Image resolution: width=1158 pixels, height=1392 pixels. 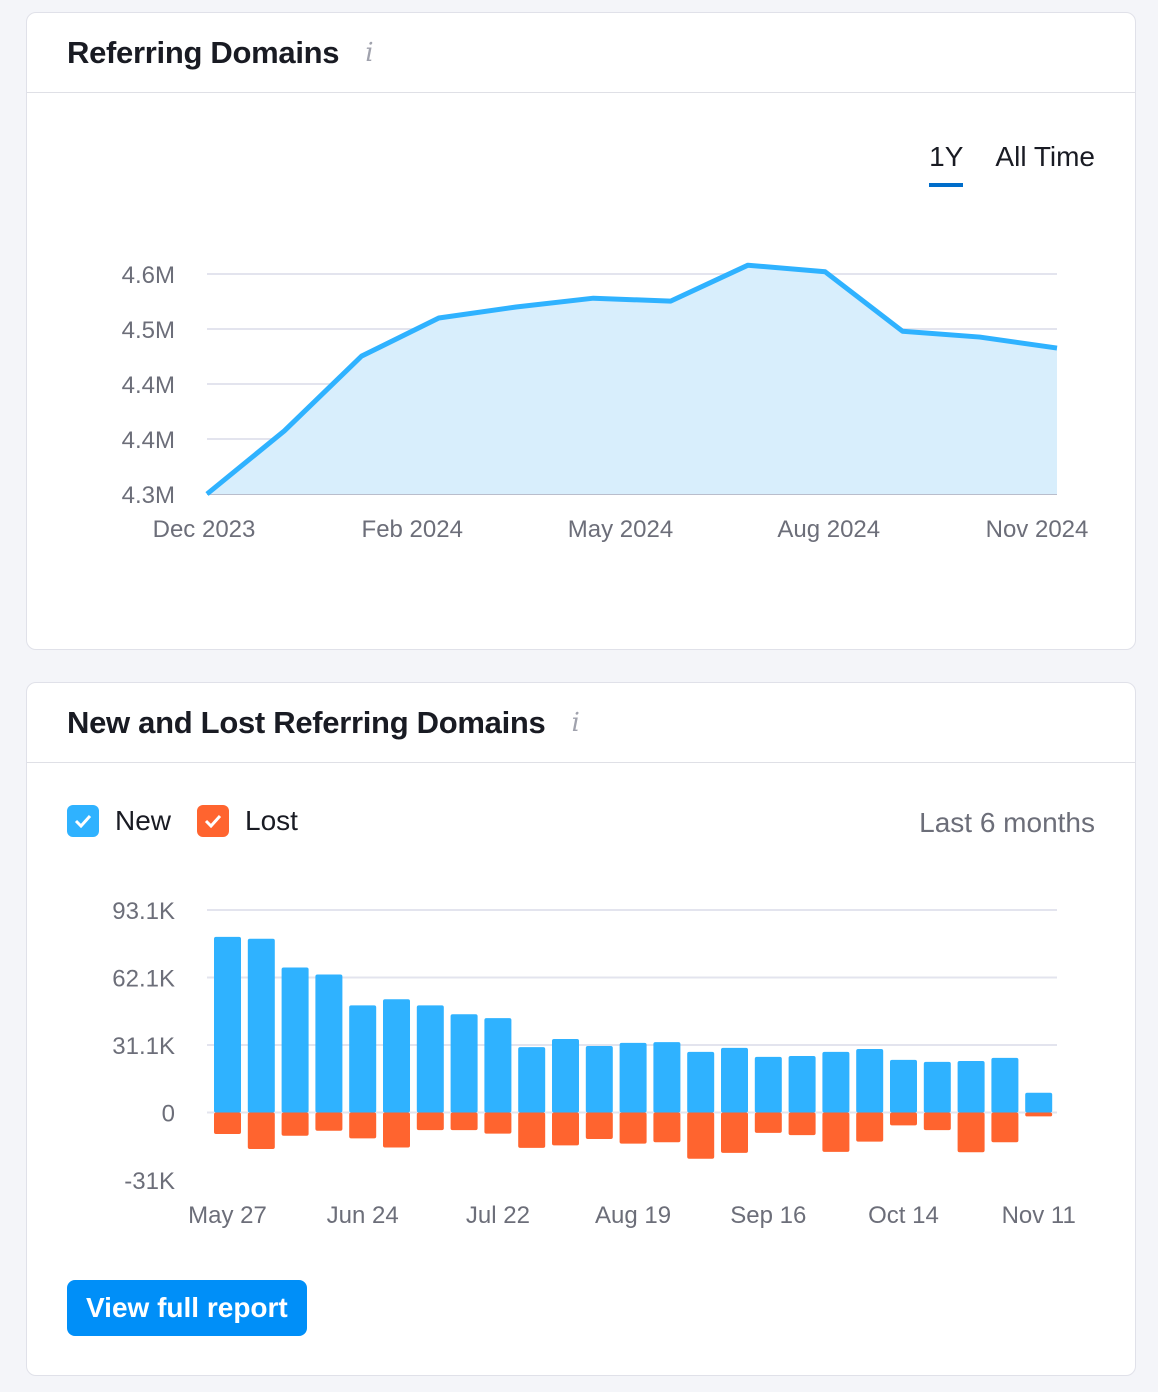 I want to click on legend-new: New, so click(x=119, y=821).